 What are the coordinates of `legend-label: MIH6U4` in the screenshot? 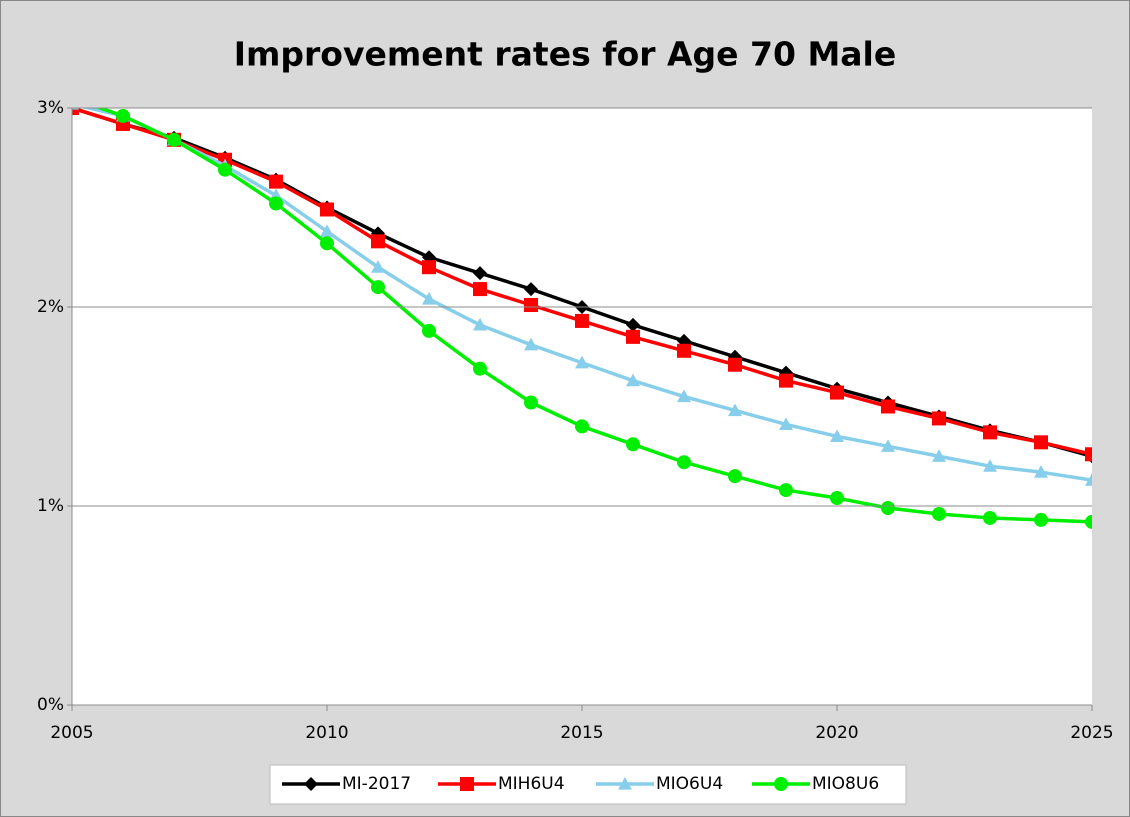 It's located at (531, 784).